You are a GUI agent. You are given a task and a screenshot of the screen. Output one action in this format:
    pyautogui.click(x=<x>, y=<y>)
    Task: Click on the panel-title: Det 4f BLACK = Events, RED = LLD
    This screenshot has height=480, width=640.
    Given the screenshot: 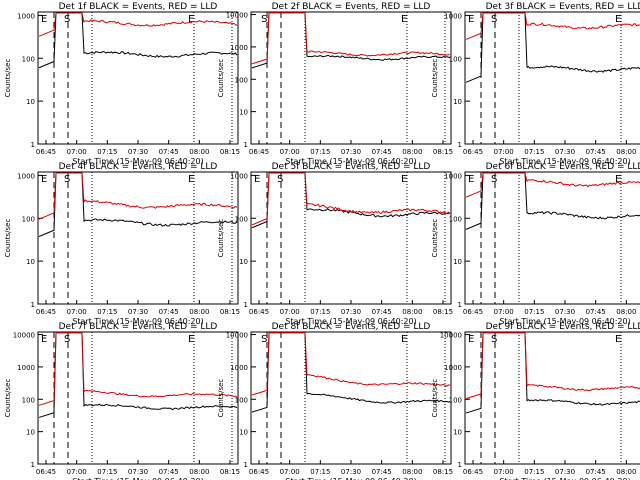 What is the action you would take?
    pyautogui.click(x=138, y=167)
    